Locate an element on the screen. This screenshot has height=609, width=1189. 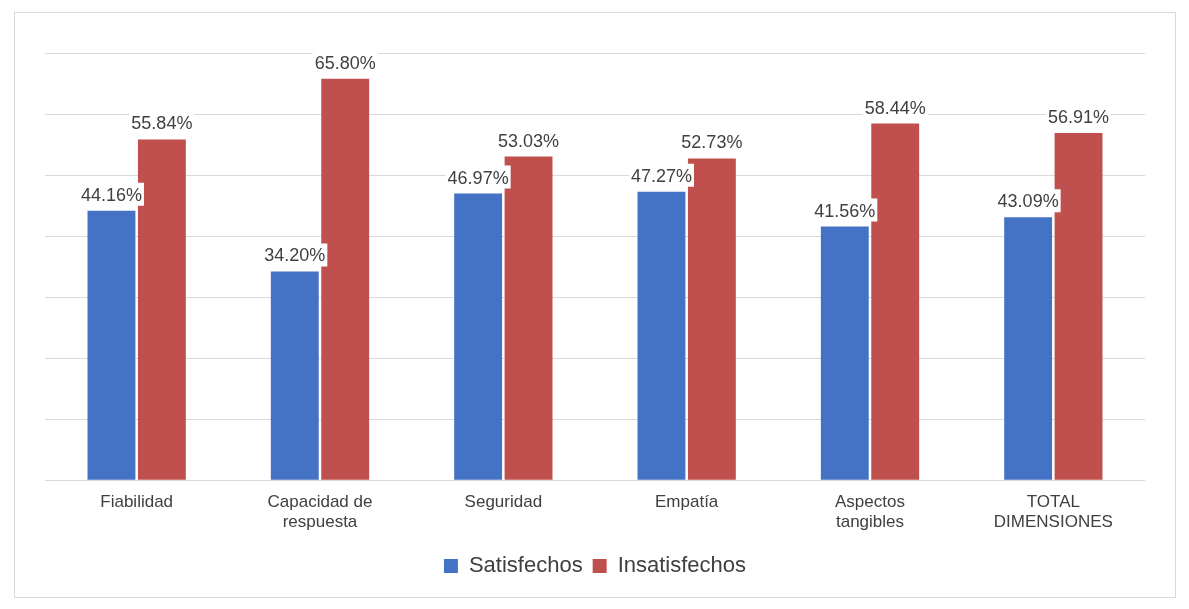
data-label: 65.80% is located at coordinates (345, 62).